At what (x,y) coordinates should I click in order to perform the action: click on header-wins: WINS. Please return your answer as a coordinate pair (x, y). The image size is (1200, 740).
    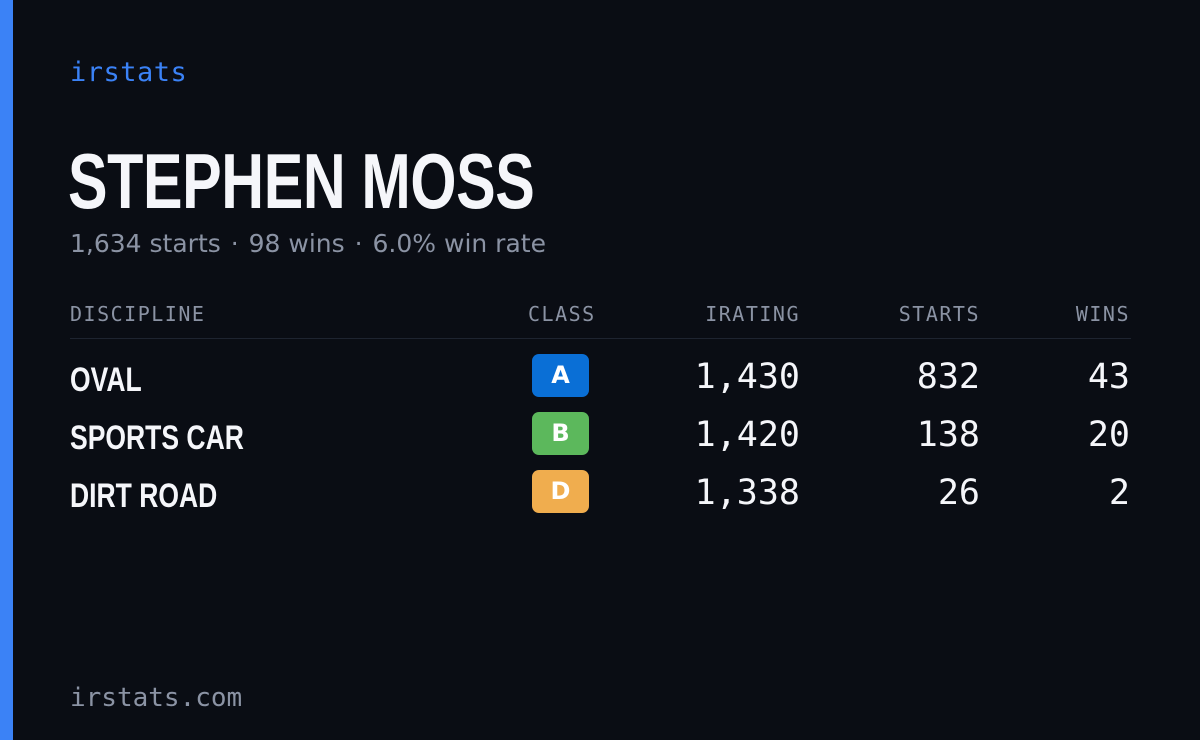
    Looking at the image, I should click on (1102, 314).